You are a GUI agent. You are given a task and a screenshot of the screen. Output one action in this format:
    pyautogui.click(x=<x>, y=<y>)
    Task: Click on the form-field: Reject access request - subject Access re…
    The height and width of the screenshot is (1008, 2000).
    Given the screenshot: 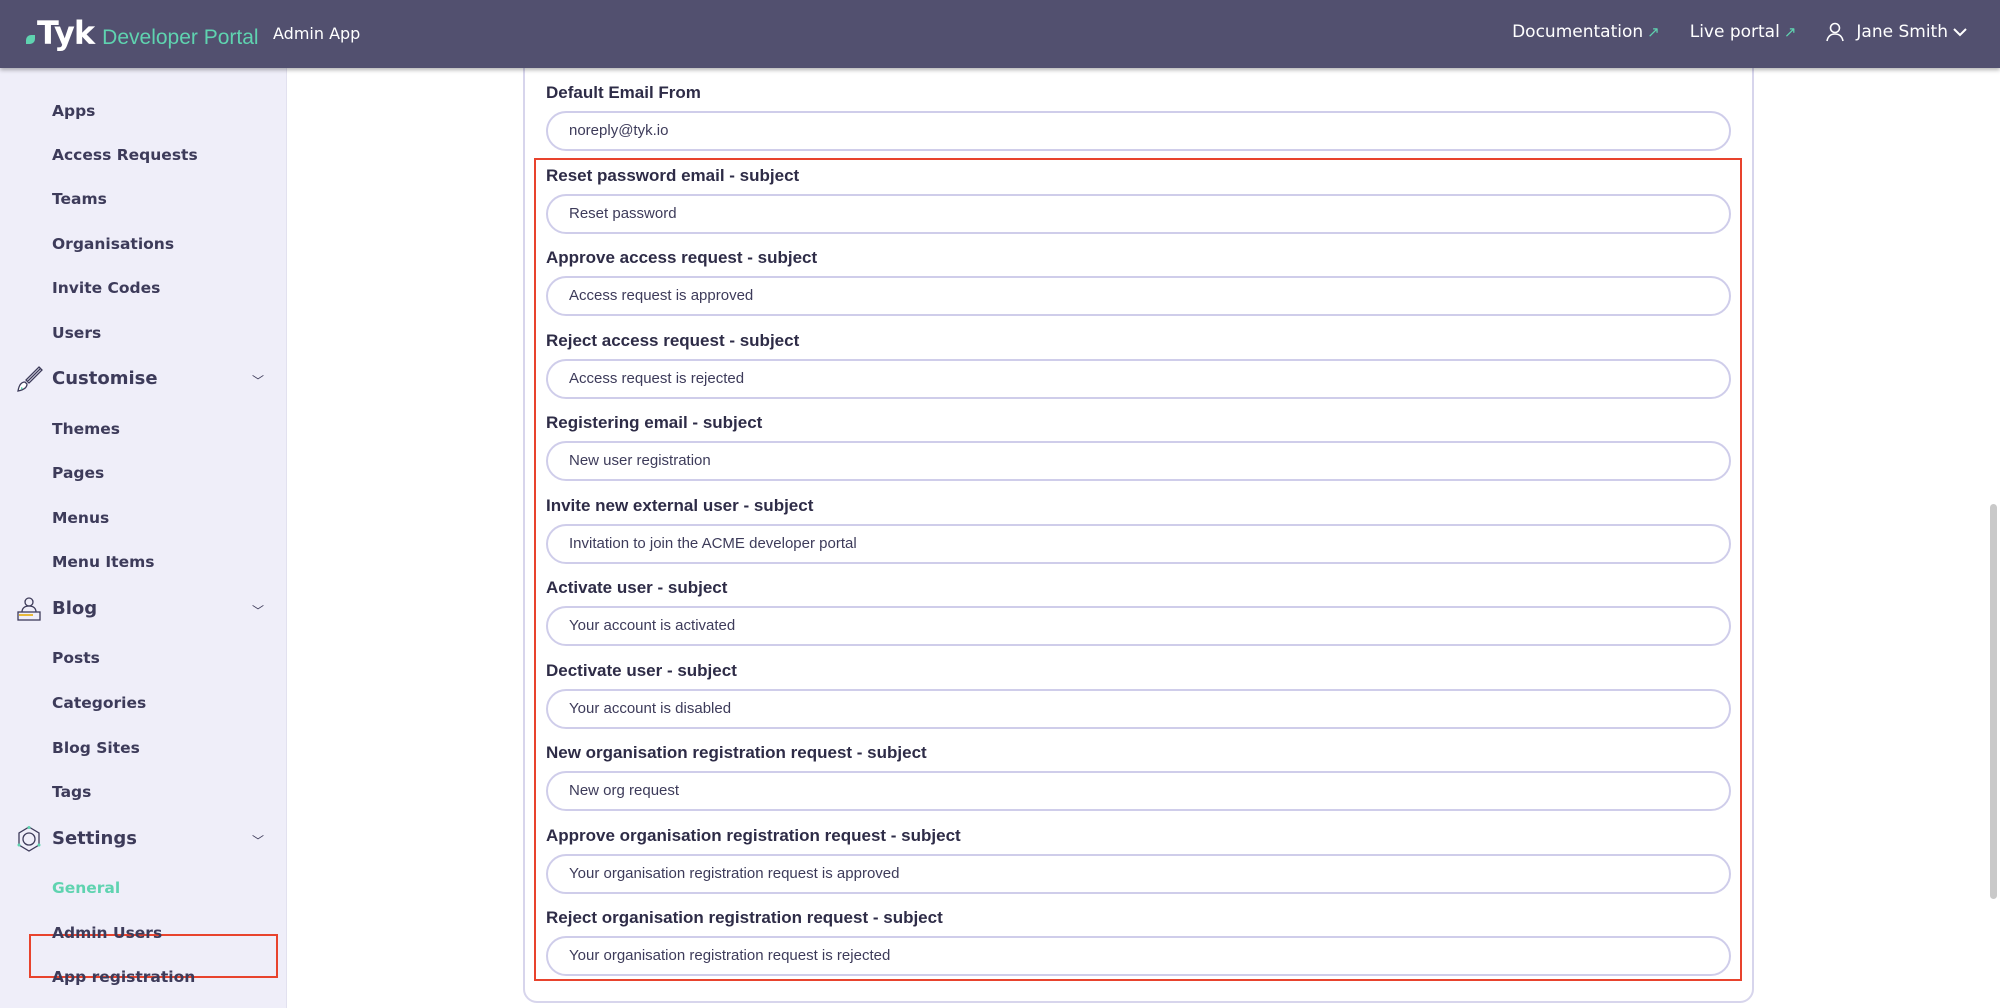 What is the action you would take?
    pyautogui.click(x=1138, y=371)
    